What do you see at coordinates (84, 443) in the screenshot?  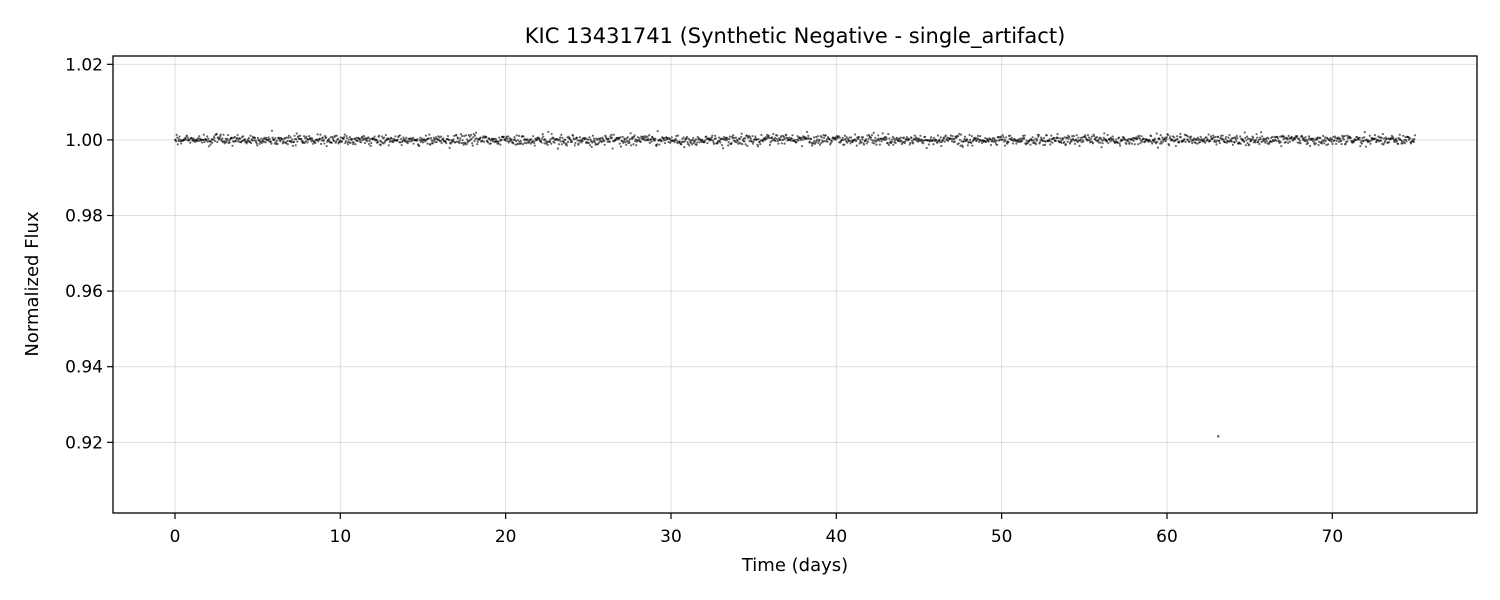 I see `y-tick-label: 0.92` at bounding box center [84, 443].